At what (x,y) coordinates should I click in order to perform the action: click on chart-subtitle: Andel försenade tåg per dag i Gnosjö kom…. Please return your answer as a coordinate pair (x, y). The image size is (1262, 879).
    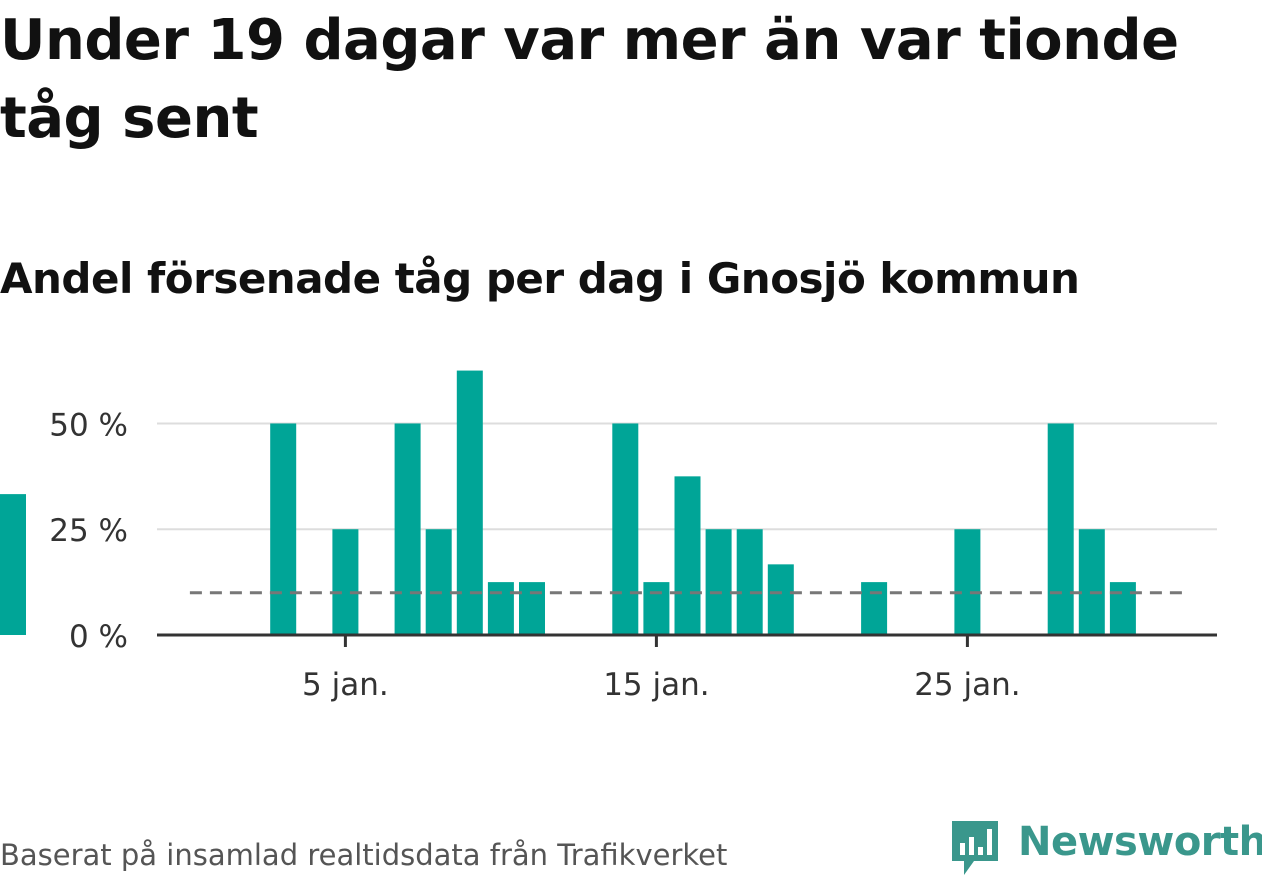
    Looking at the image, I should click on (540, 278).